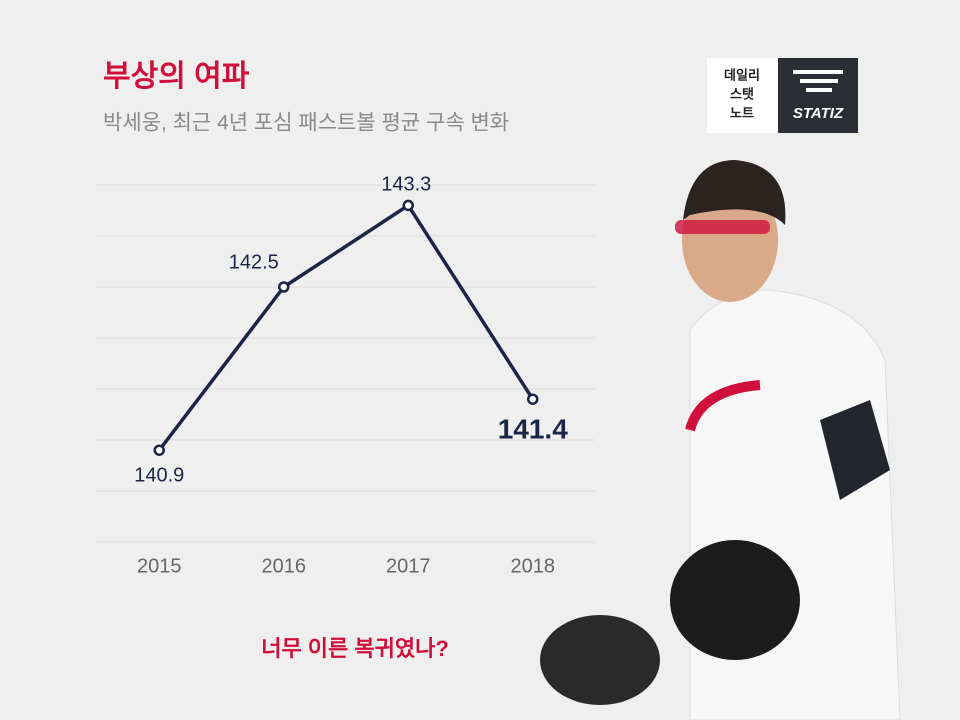  I want to click on logo-text: 스탯, so click(742, 93).